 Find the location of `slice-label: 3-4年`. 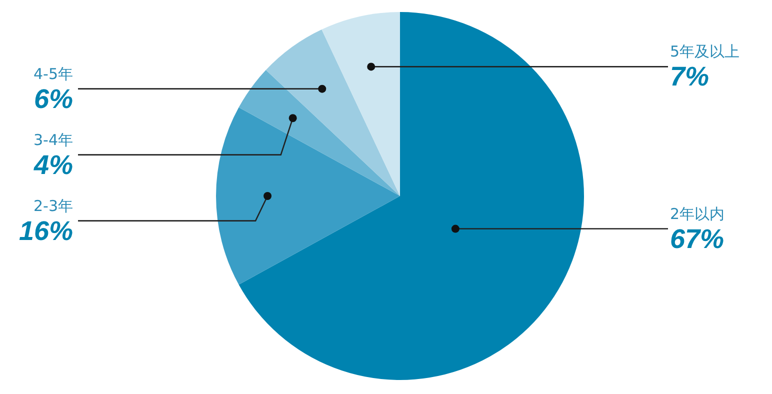

slice-label: 3-4年 is located at coordinates (53, 139).